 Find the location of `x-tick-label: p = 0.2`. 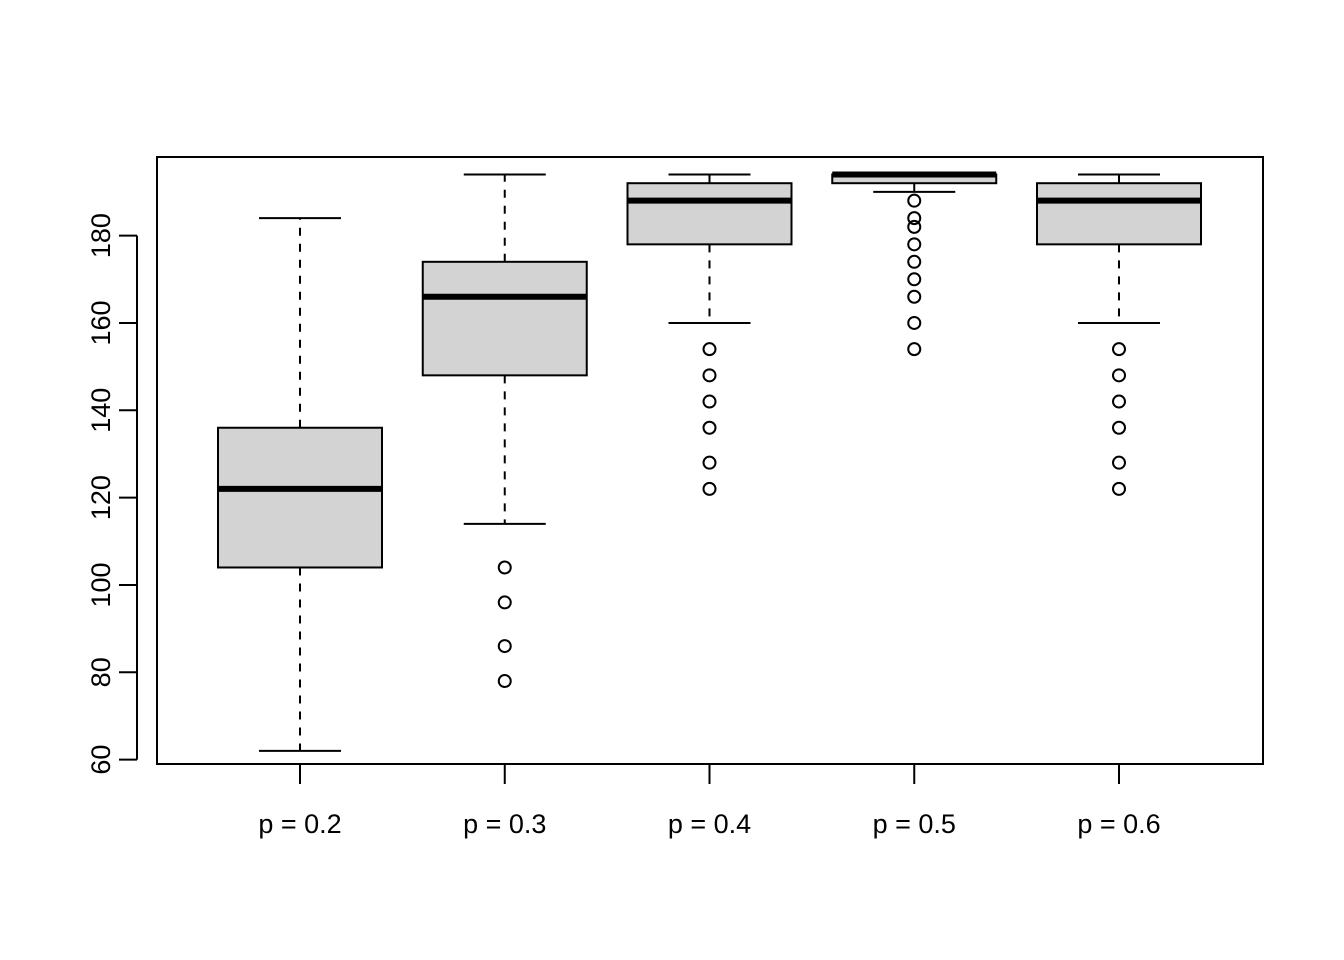

x-tick-label: p = 0.2 is located at coordinates (299, 824).